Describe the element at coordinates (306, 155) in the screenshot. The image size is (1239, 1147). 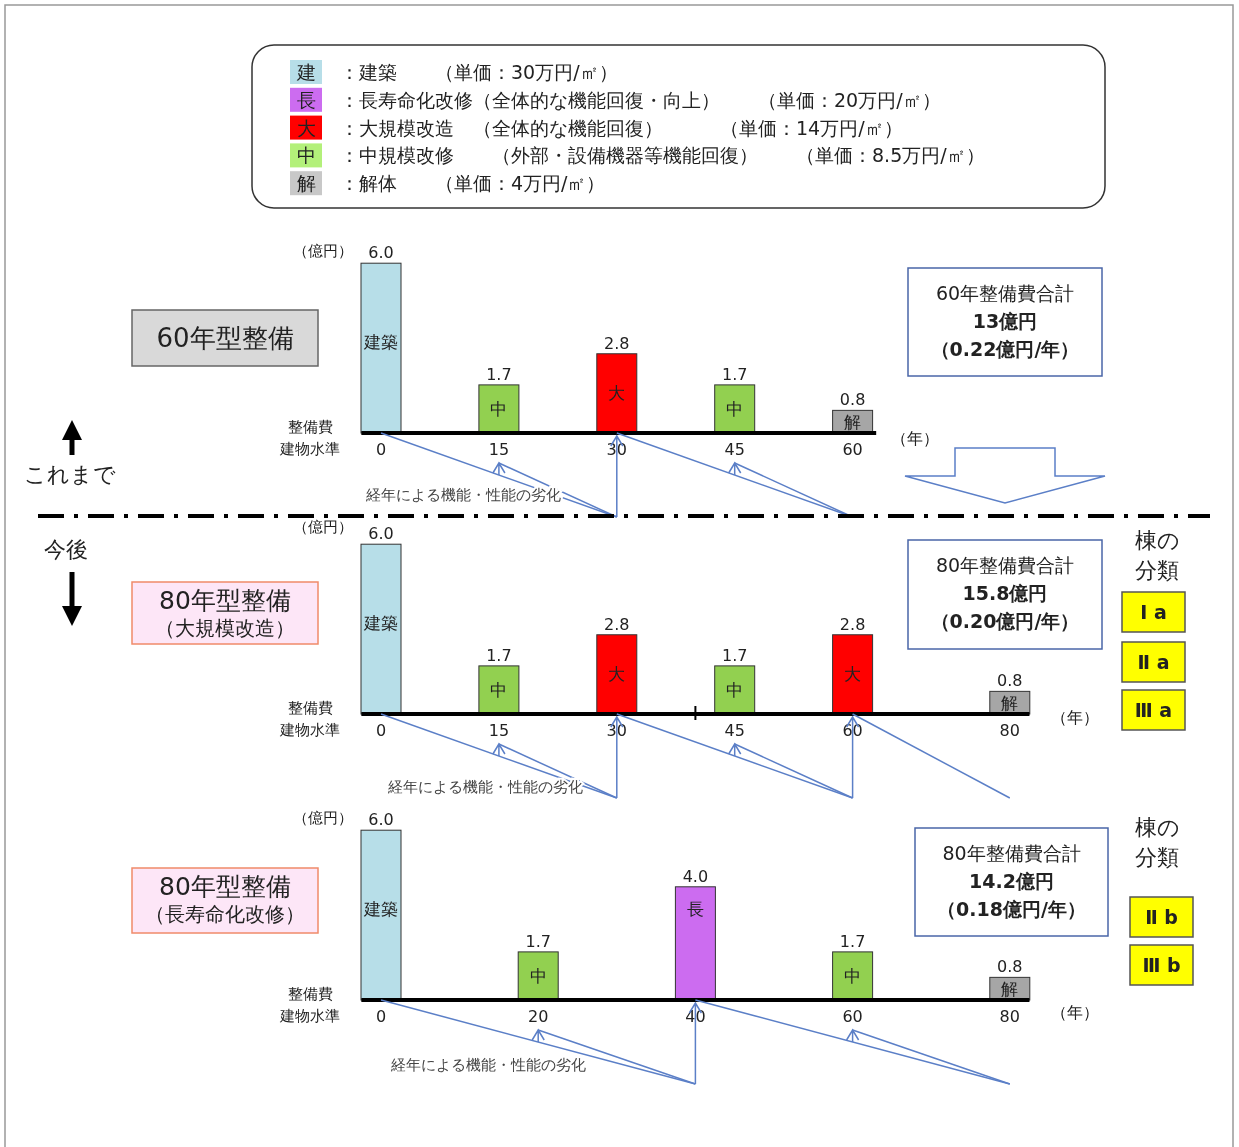
I see `category-label: 中` at that location.